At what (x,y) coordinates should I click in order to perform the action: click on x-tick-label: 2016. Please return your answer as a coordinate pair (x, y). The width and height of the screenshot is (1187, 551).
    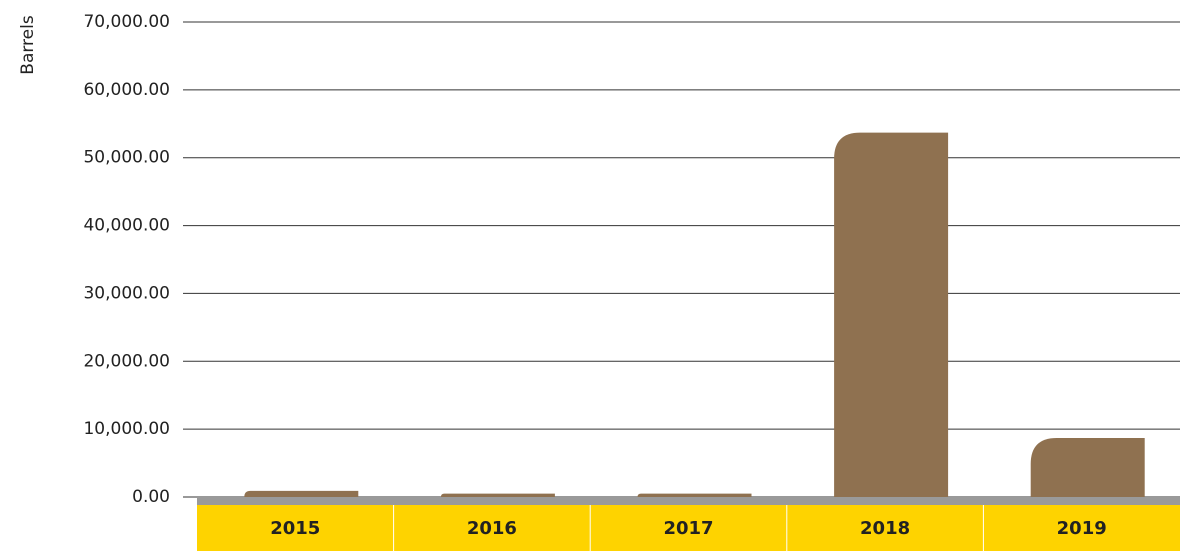
    Looking at the image, I should click on (492, 528).